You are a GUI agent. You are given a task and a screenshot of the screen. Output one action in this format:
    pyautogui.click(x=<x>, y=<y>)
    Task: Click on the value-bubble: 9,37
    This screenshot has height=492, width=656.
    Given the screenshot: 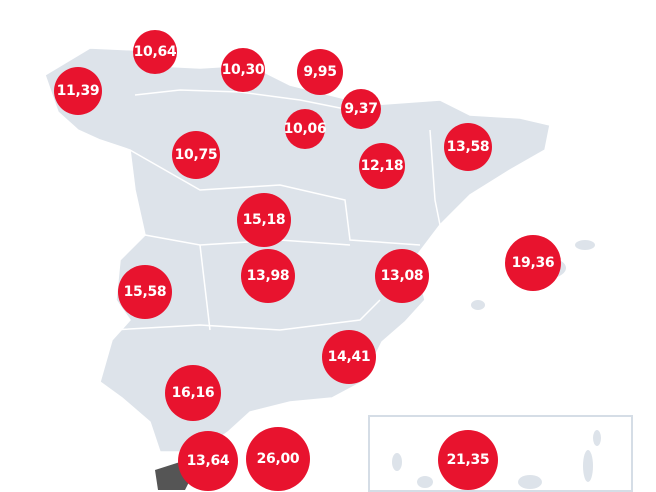 What is the action you would take?
    pyautogui.click(x=361, y=109)
    